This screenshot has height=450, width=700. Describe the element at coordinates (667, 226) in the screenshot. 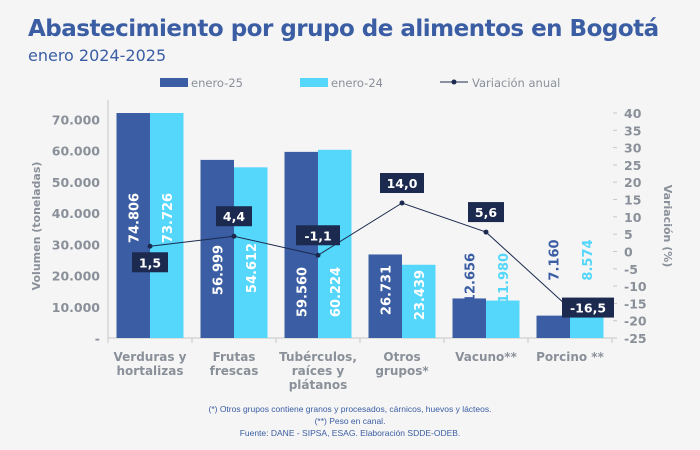

I see `y2-axis-label: Variación (%)` at that location.